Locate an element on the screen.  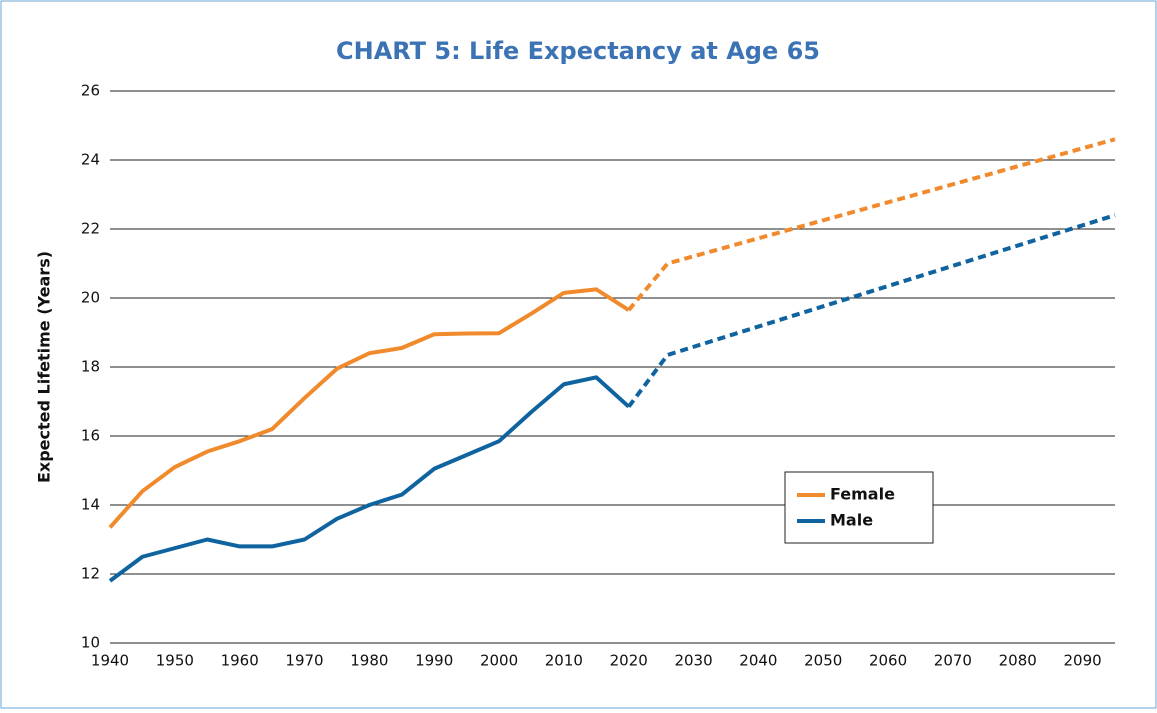
x-tick-label: 1960 is located at coordinates (240, 661).